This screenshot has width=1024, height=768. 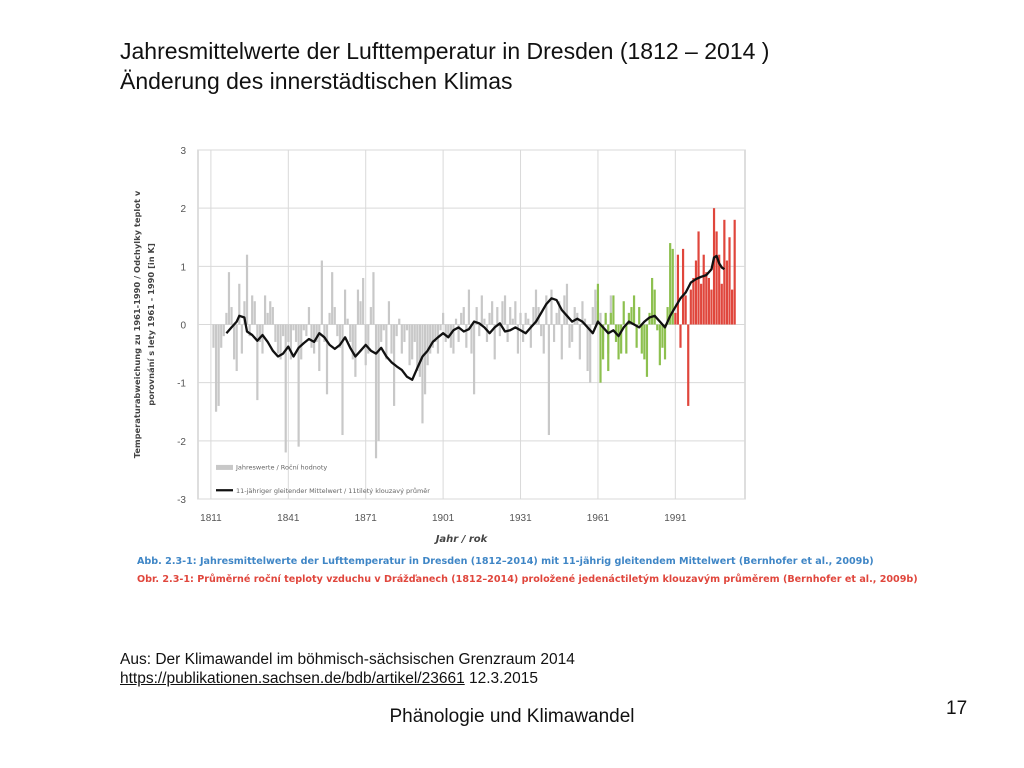 What do you see at coordinates (316, 81) in the screenshot?
I see `slide-title-line-2: Änderung des innerstädtischen Klimas` at bounding box center [316, 81].